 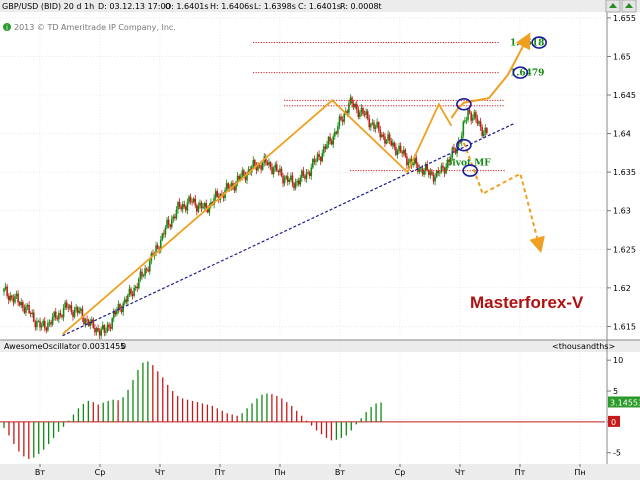 What do you see at coordinates (613, 422) in the screenshot?
I see `osc-zero-label: 0` at bounding box center [613, 422].